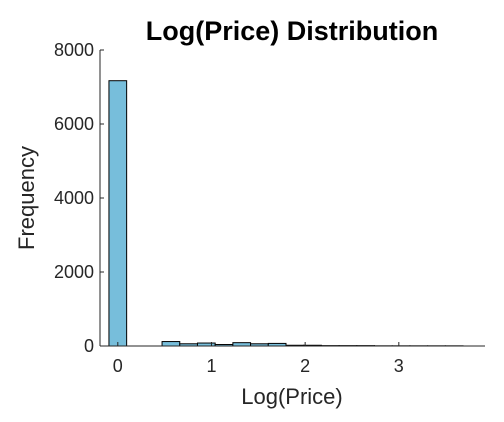 The height and width of the screenshot is (422, 504). I want to click on x-tick-label: 1, so click(211, 366).